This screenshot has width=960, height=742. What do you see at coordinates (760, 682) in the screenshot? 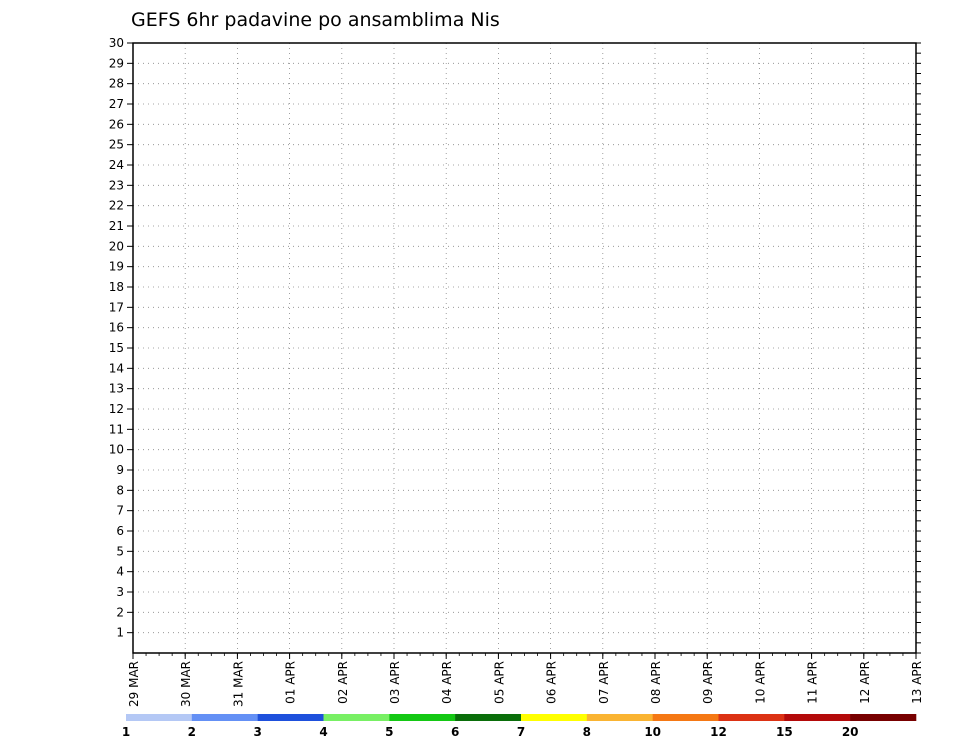
I see `x-tick-label: 10 APR` at bounding box center [760, 682].